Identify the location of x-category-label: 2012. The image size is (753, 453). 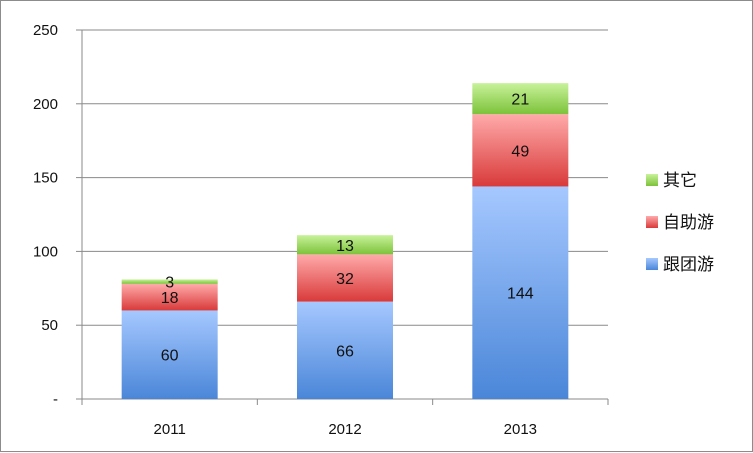
(344, 429).